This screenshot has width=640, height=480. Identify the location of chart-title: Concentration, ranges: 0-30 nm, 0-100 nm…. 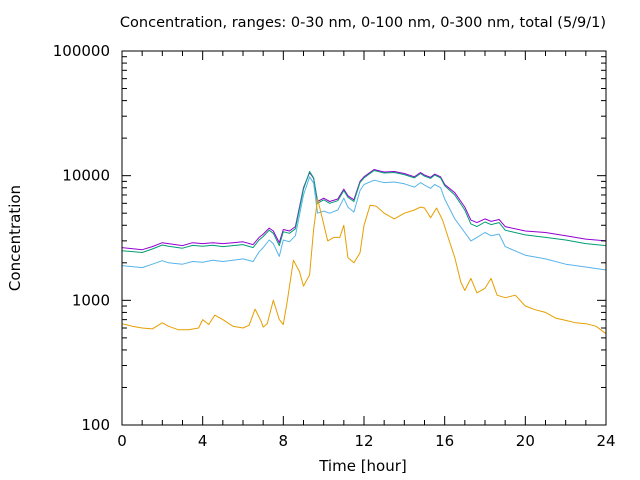
(363, 23).